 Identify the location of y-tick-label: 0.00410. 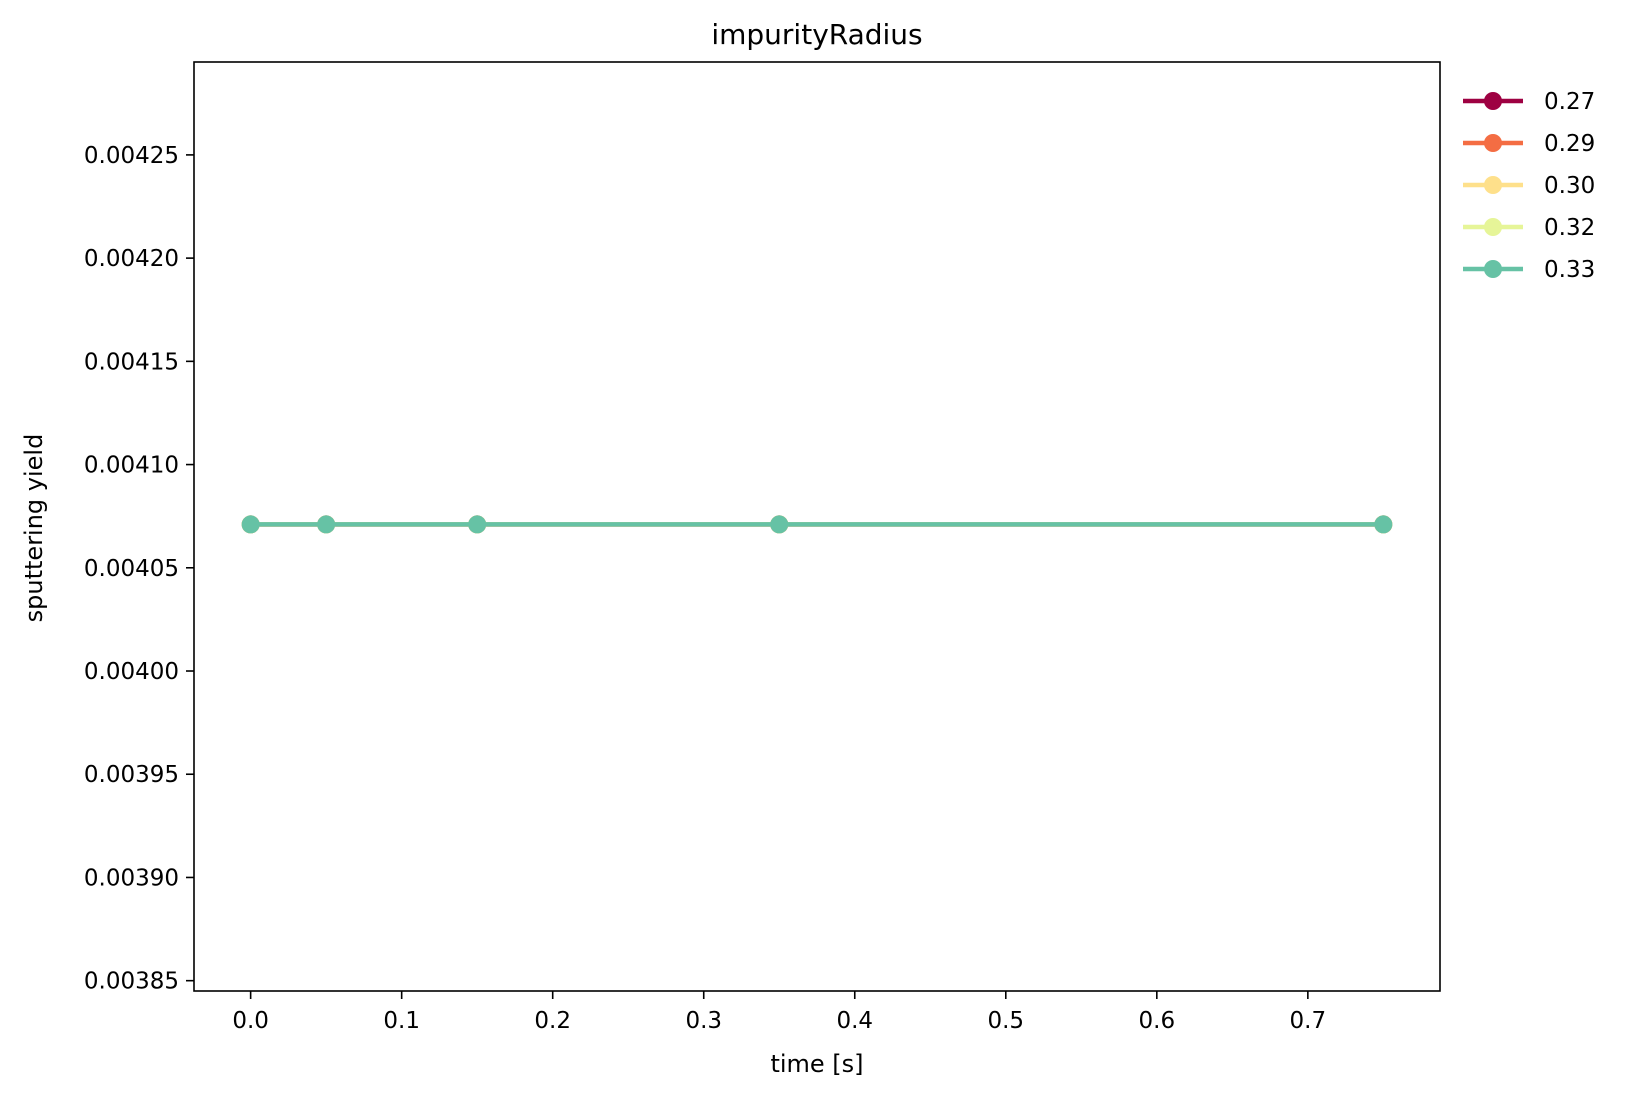
(131, 466).